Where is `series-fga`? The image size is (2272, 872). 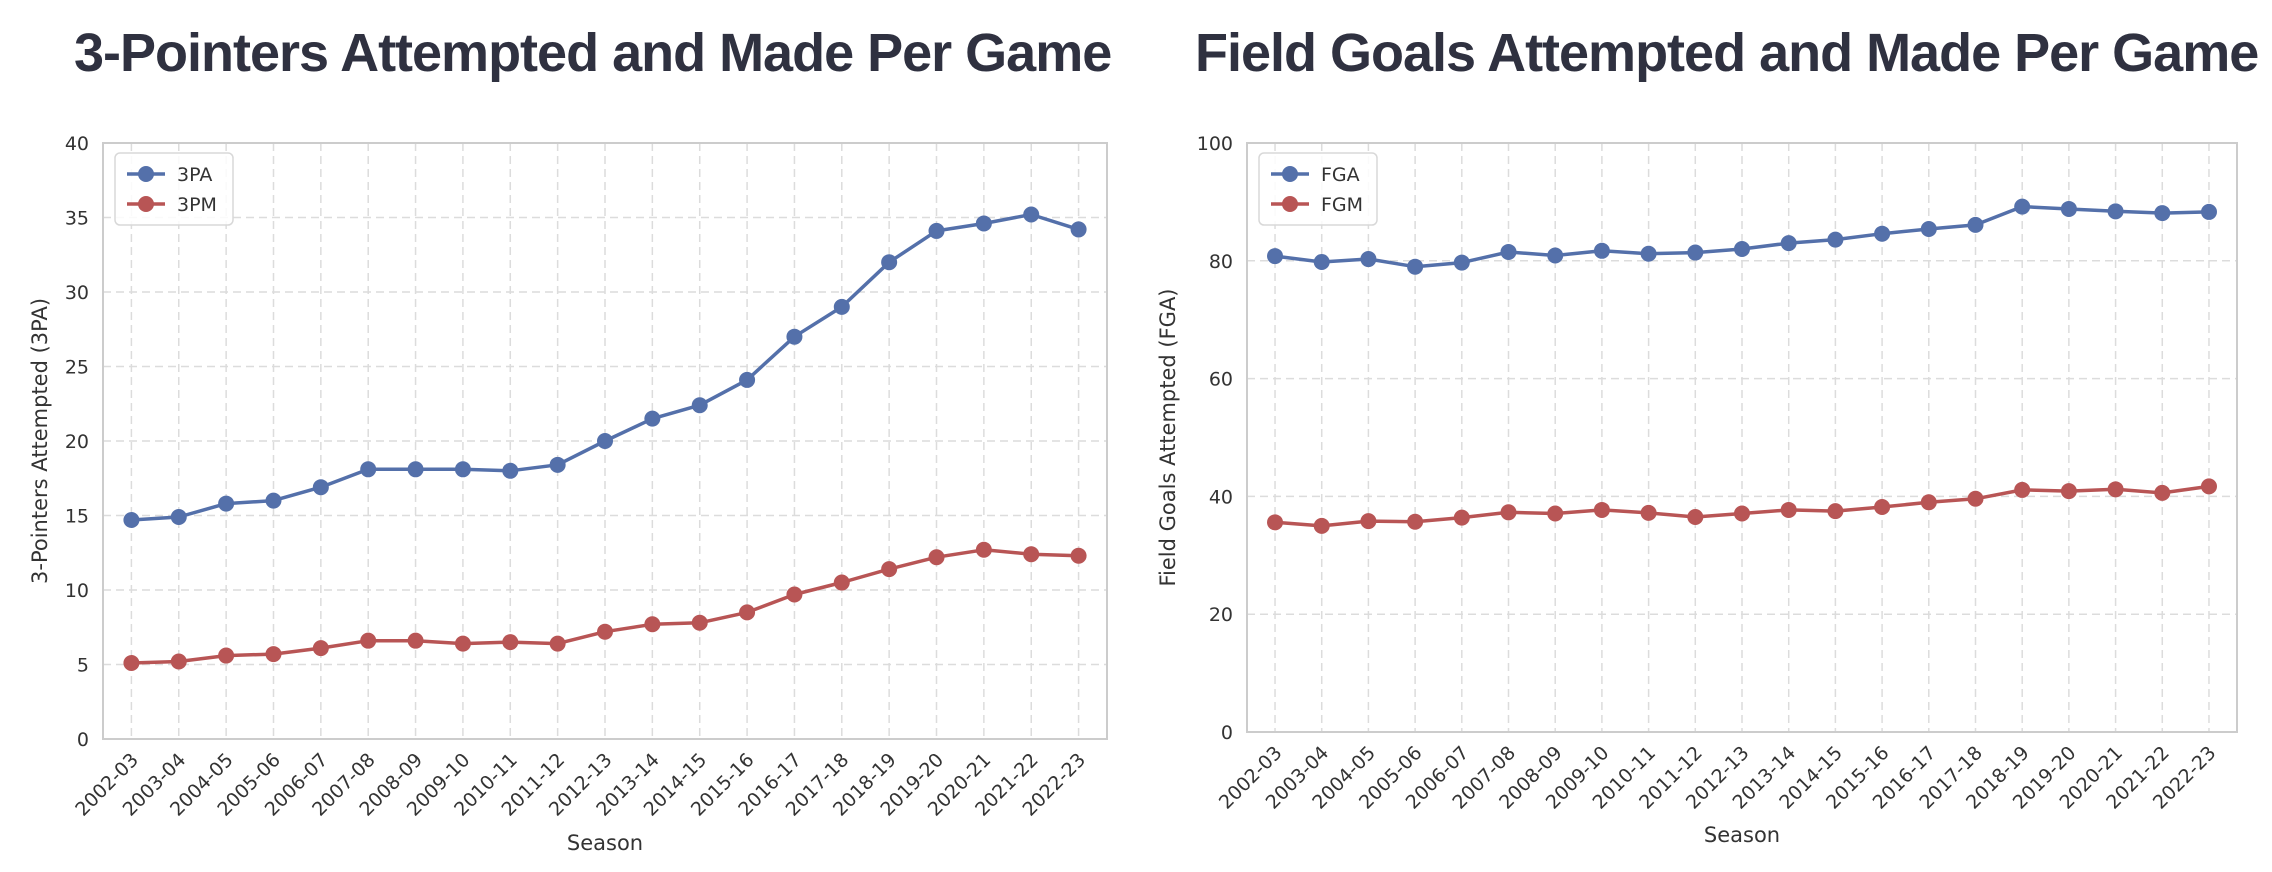 series-fga is located at coordinates (1742, 236).